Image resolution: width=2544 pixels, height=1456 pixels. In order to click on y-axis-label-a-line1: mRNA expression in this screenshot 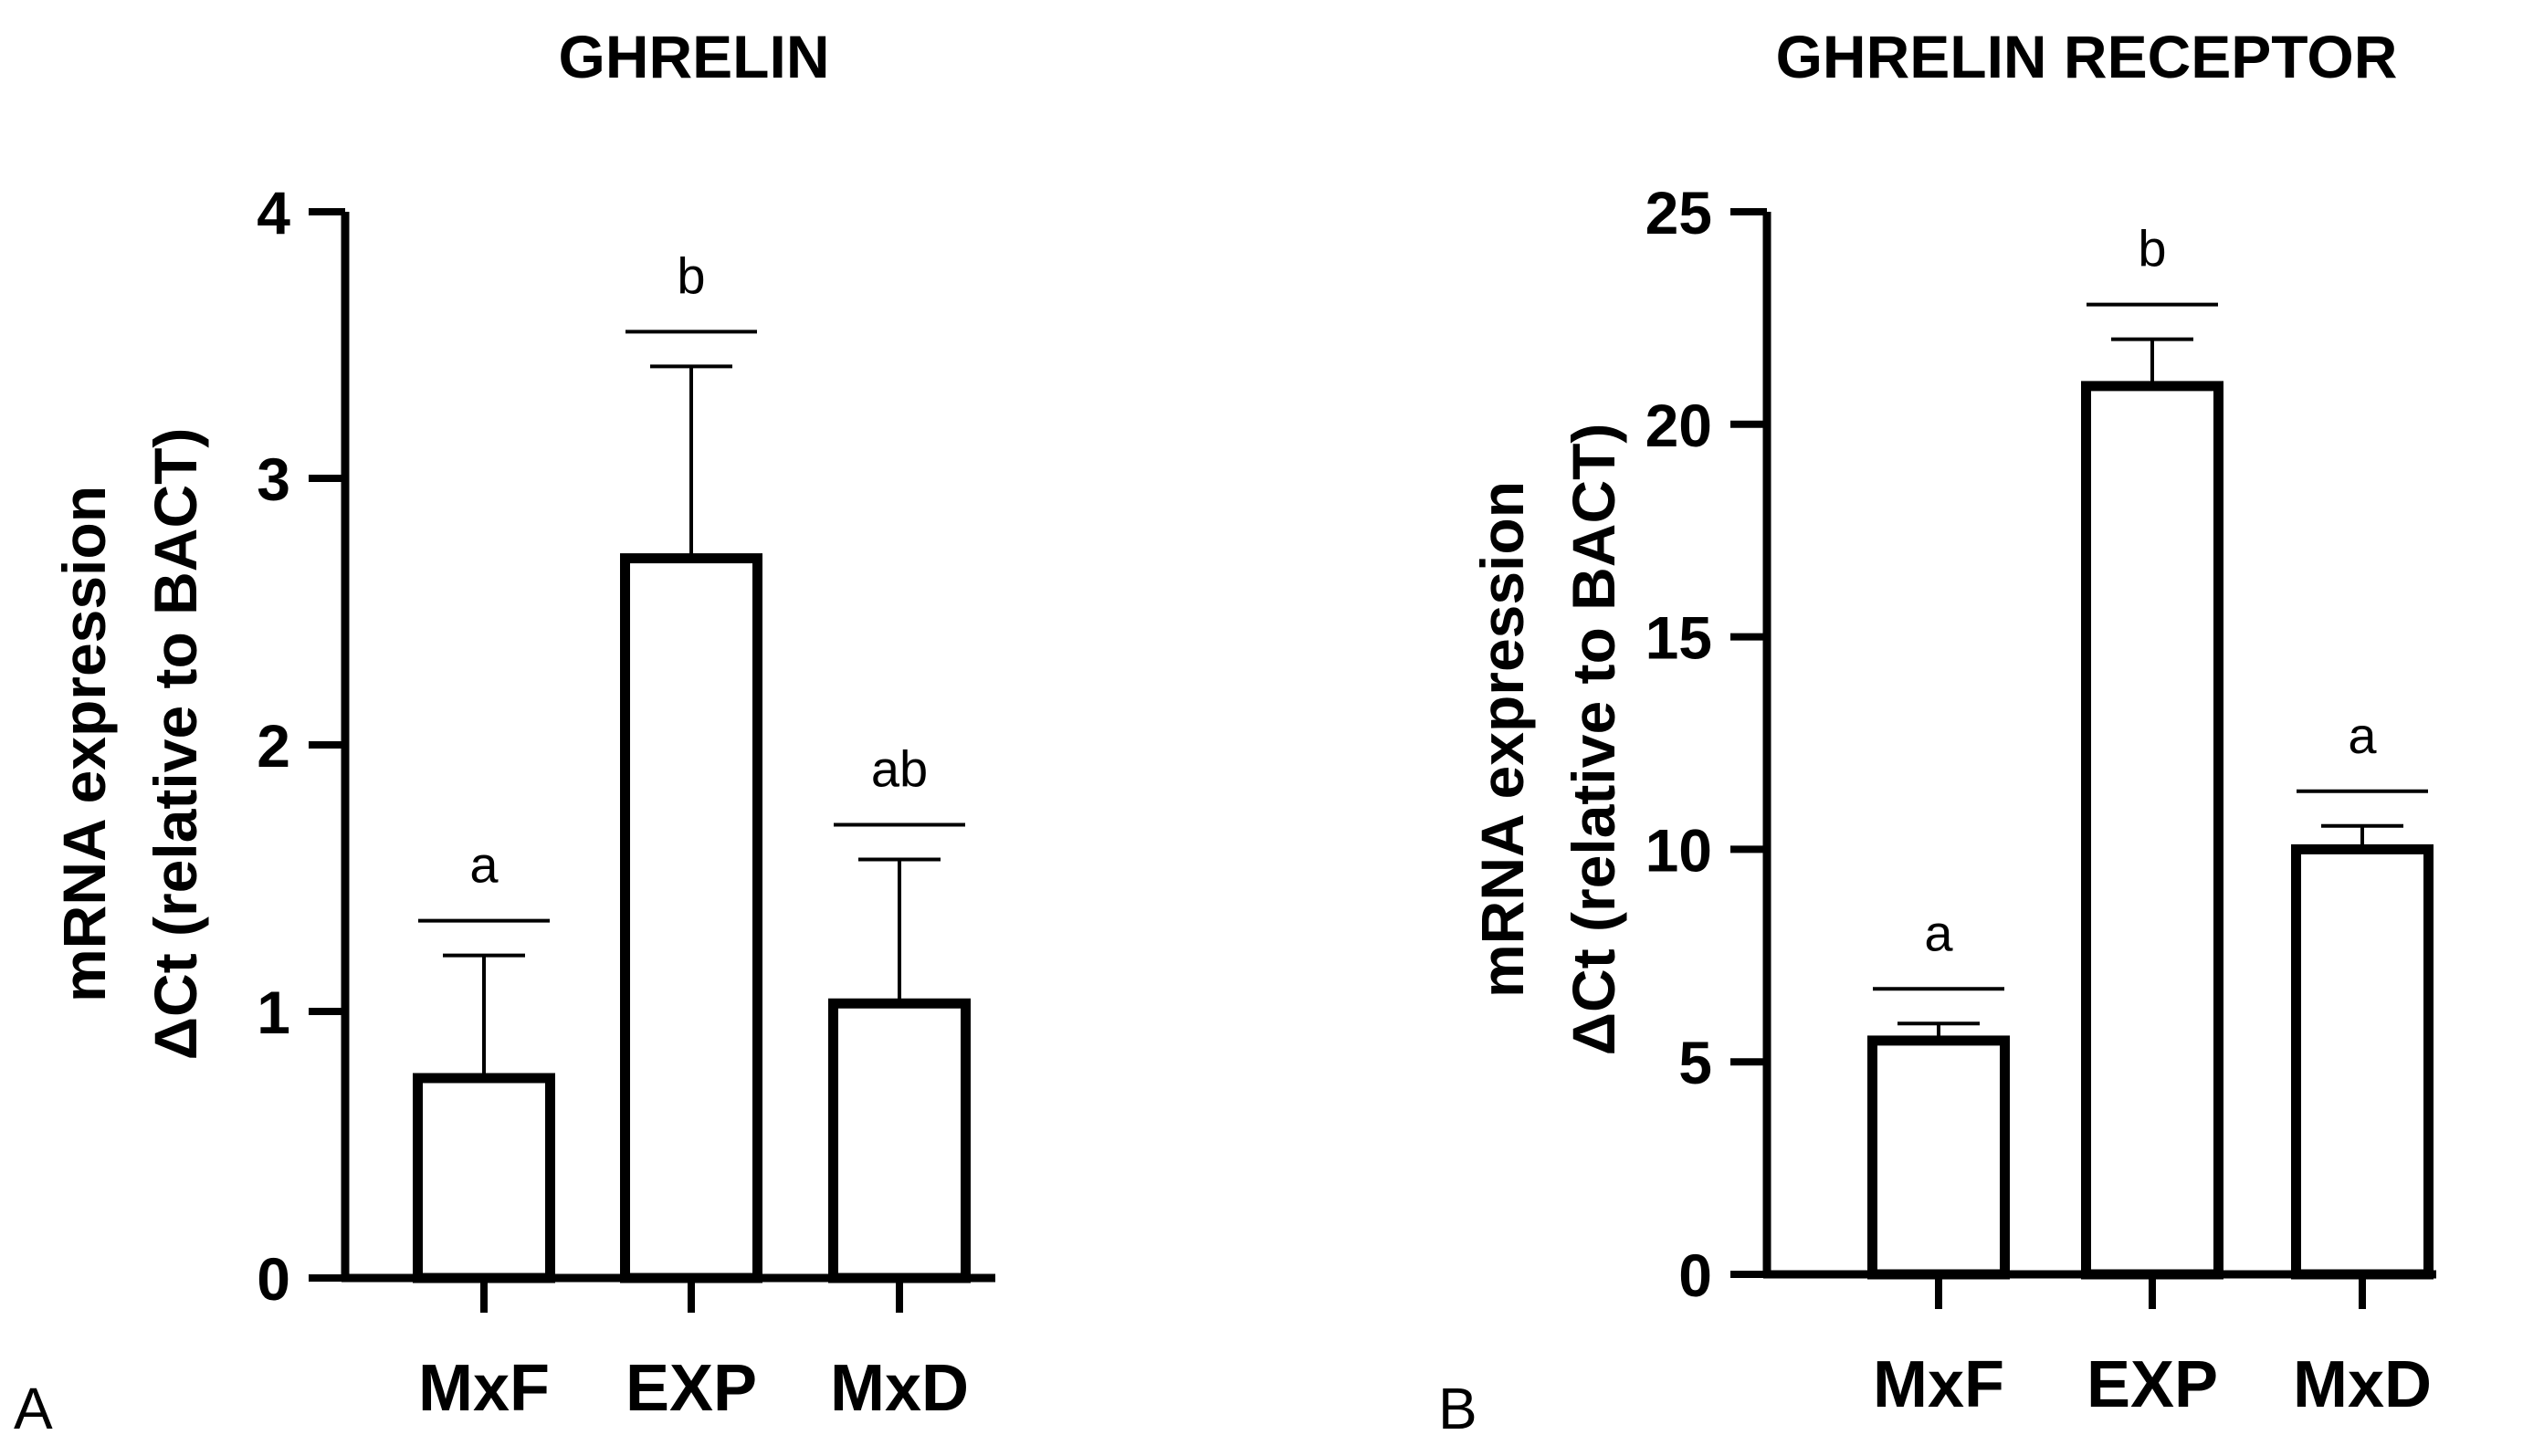, I will do `click(84, 744)`.